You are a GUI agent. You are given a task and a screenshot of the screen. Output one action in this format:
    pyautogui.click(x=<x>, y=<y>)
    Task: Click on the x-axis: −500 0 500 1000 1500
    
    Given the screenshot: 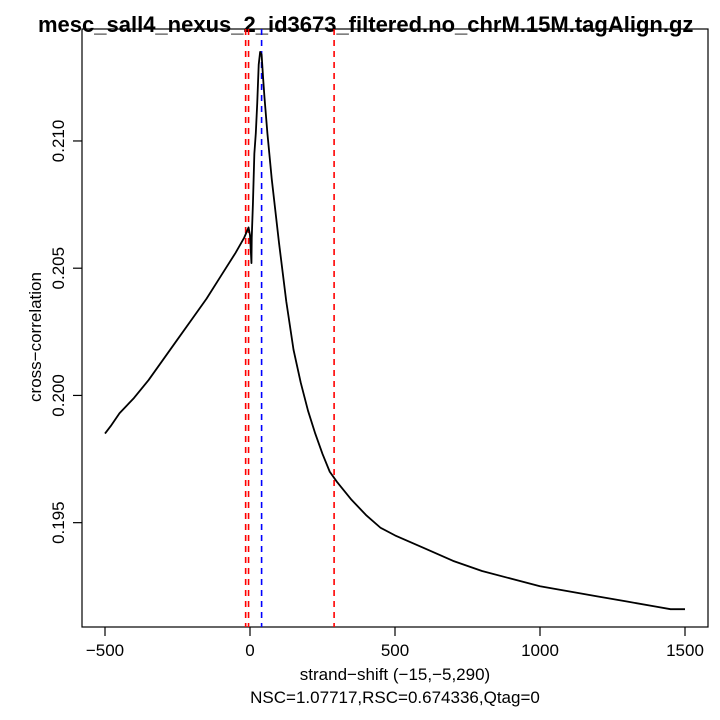 What is the action you would take?
    pyautogui.click(x=395, y=643)
    